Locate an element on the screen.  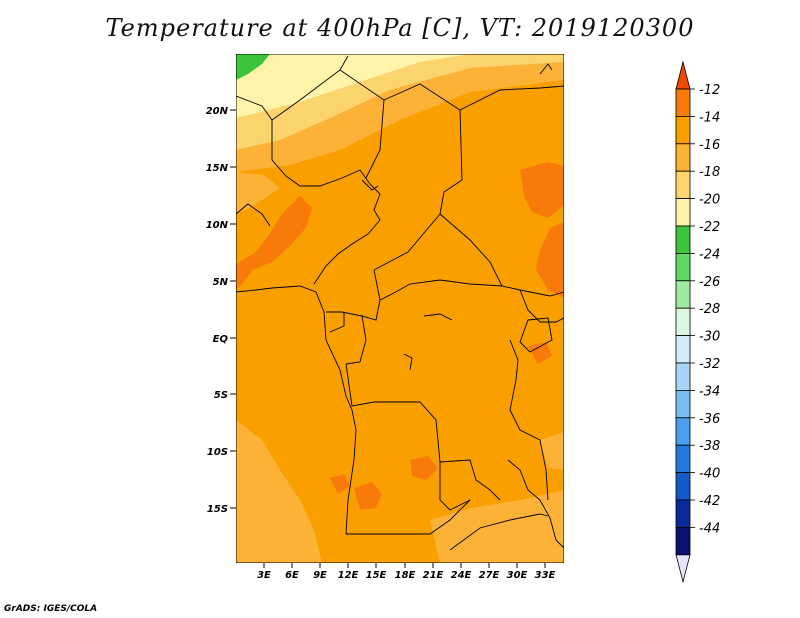
band-light-southwest is located at coordinates (279, 491).